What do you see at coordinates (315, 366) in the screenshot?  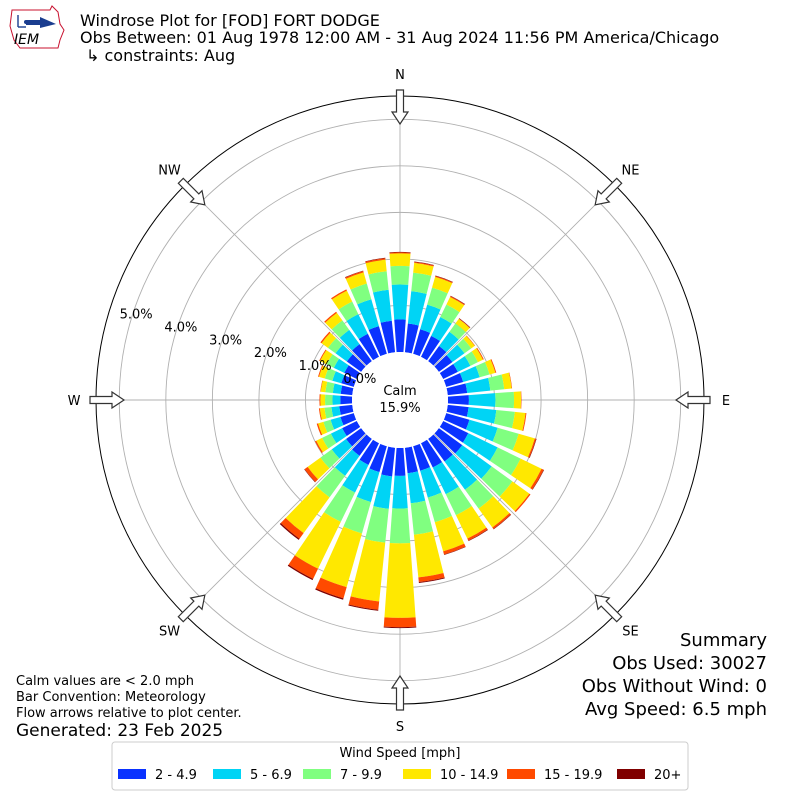 I see `radial-tick-label: 1.0%` at bounding box center [315, 366].